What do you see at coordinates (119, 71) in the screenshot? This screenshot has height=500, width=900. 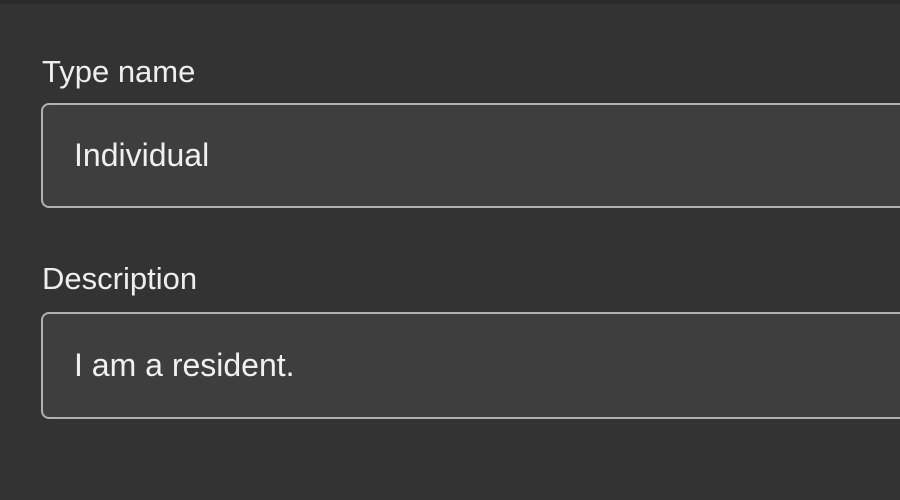 I see `type-name-label: Type name` at bounding box center [119, 71].